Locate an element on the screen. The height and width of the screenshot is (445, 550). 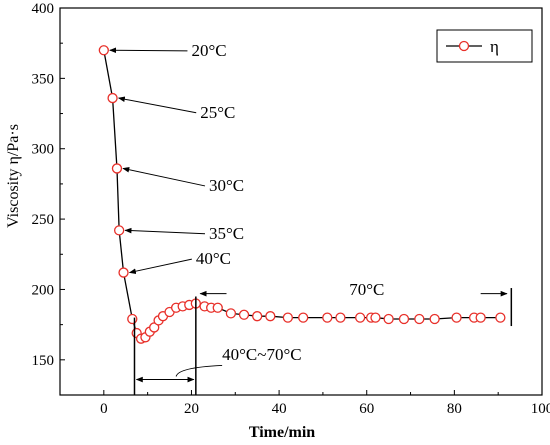
y-tick-label: 250 is located at coordinates (43, 220).